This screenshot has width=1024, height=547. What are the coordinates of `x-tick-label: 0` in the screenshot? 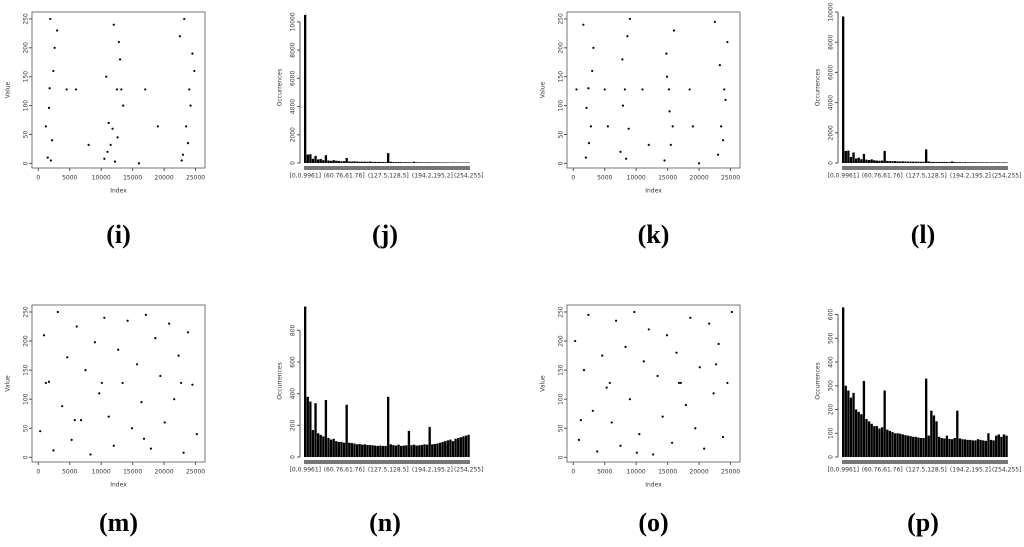 It's located at (573, 472).